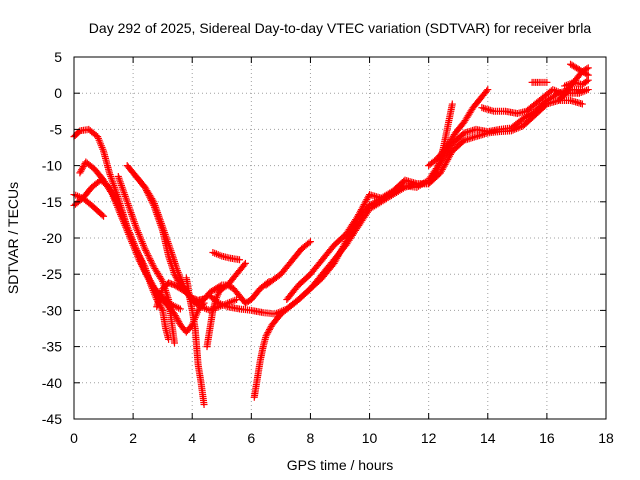 The width and height of the screenshot is (640, 480). What do you see at coordinates (370, 438) in the screenshot?
I see `x-tick-label: 10` at bounding box center [370, 438].